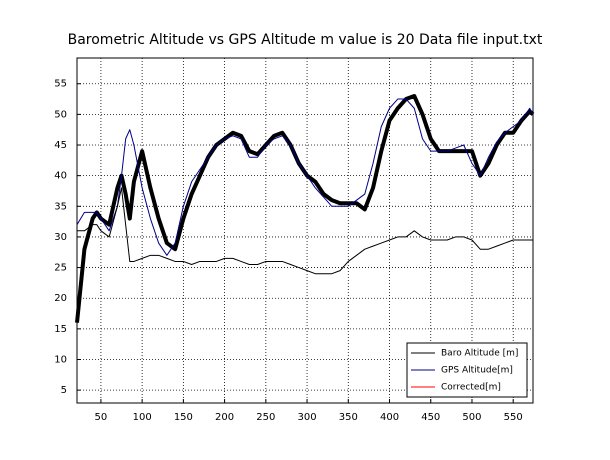  I want to click on x-tick-label: 150, so click(183, 417).